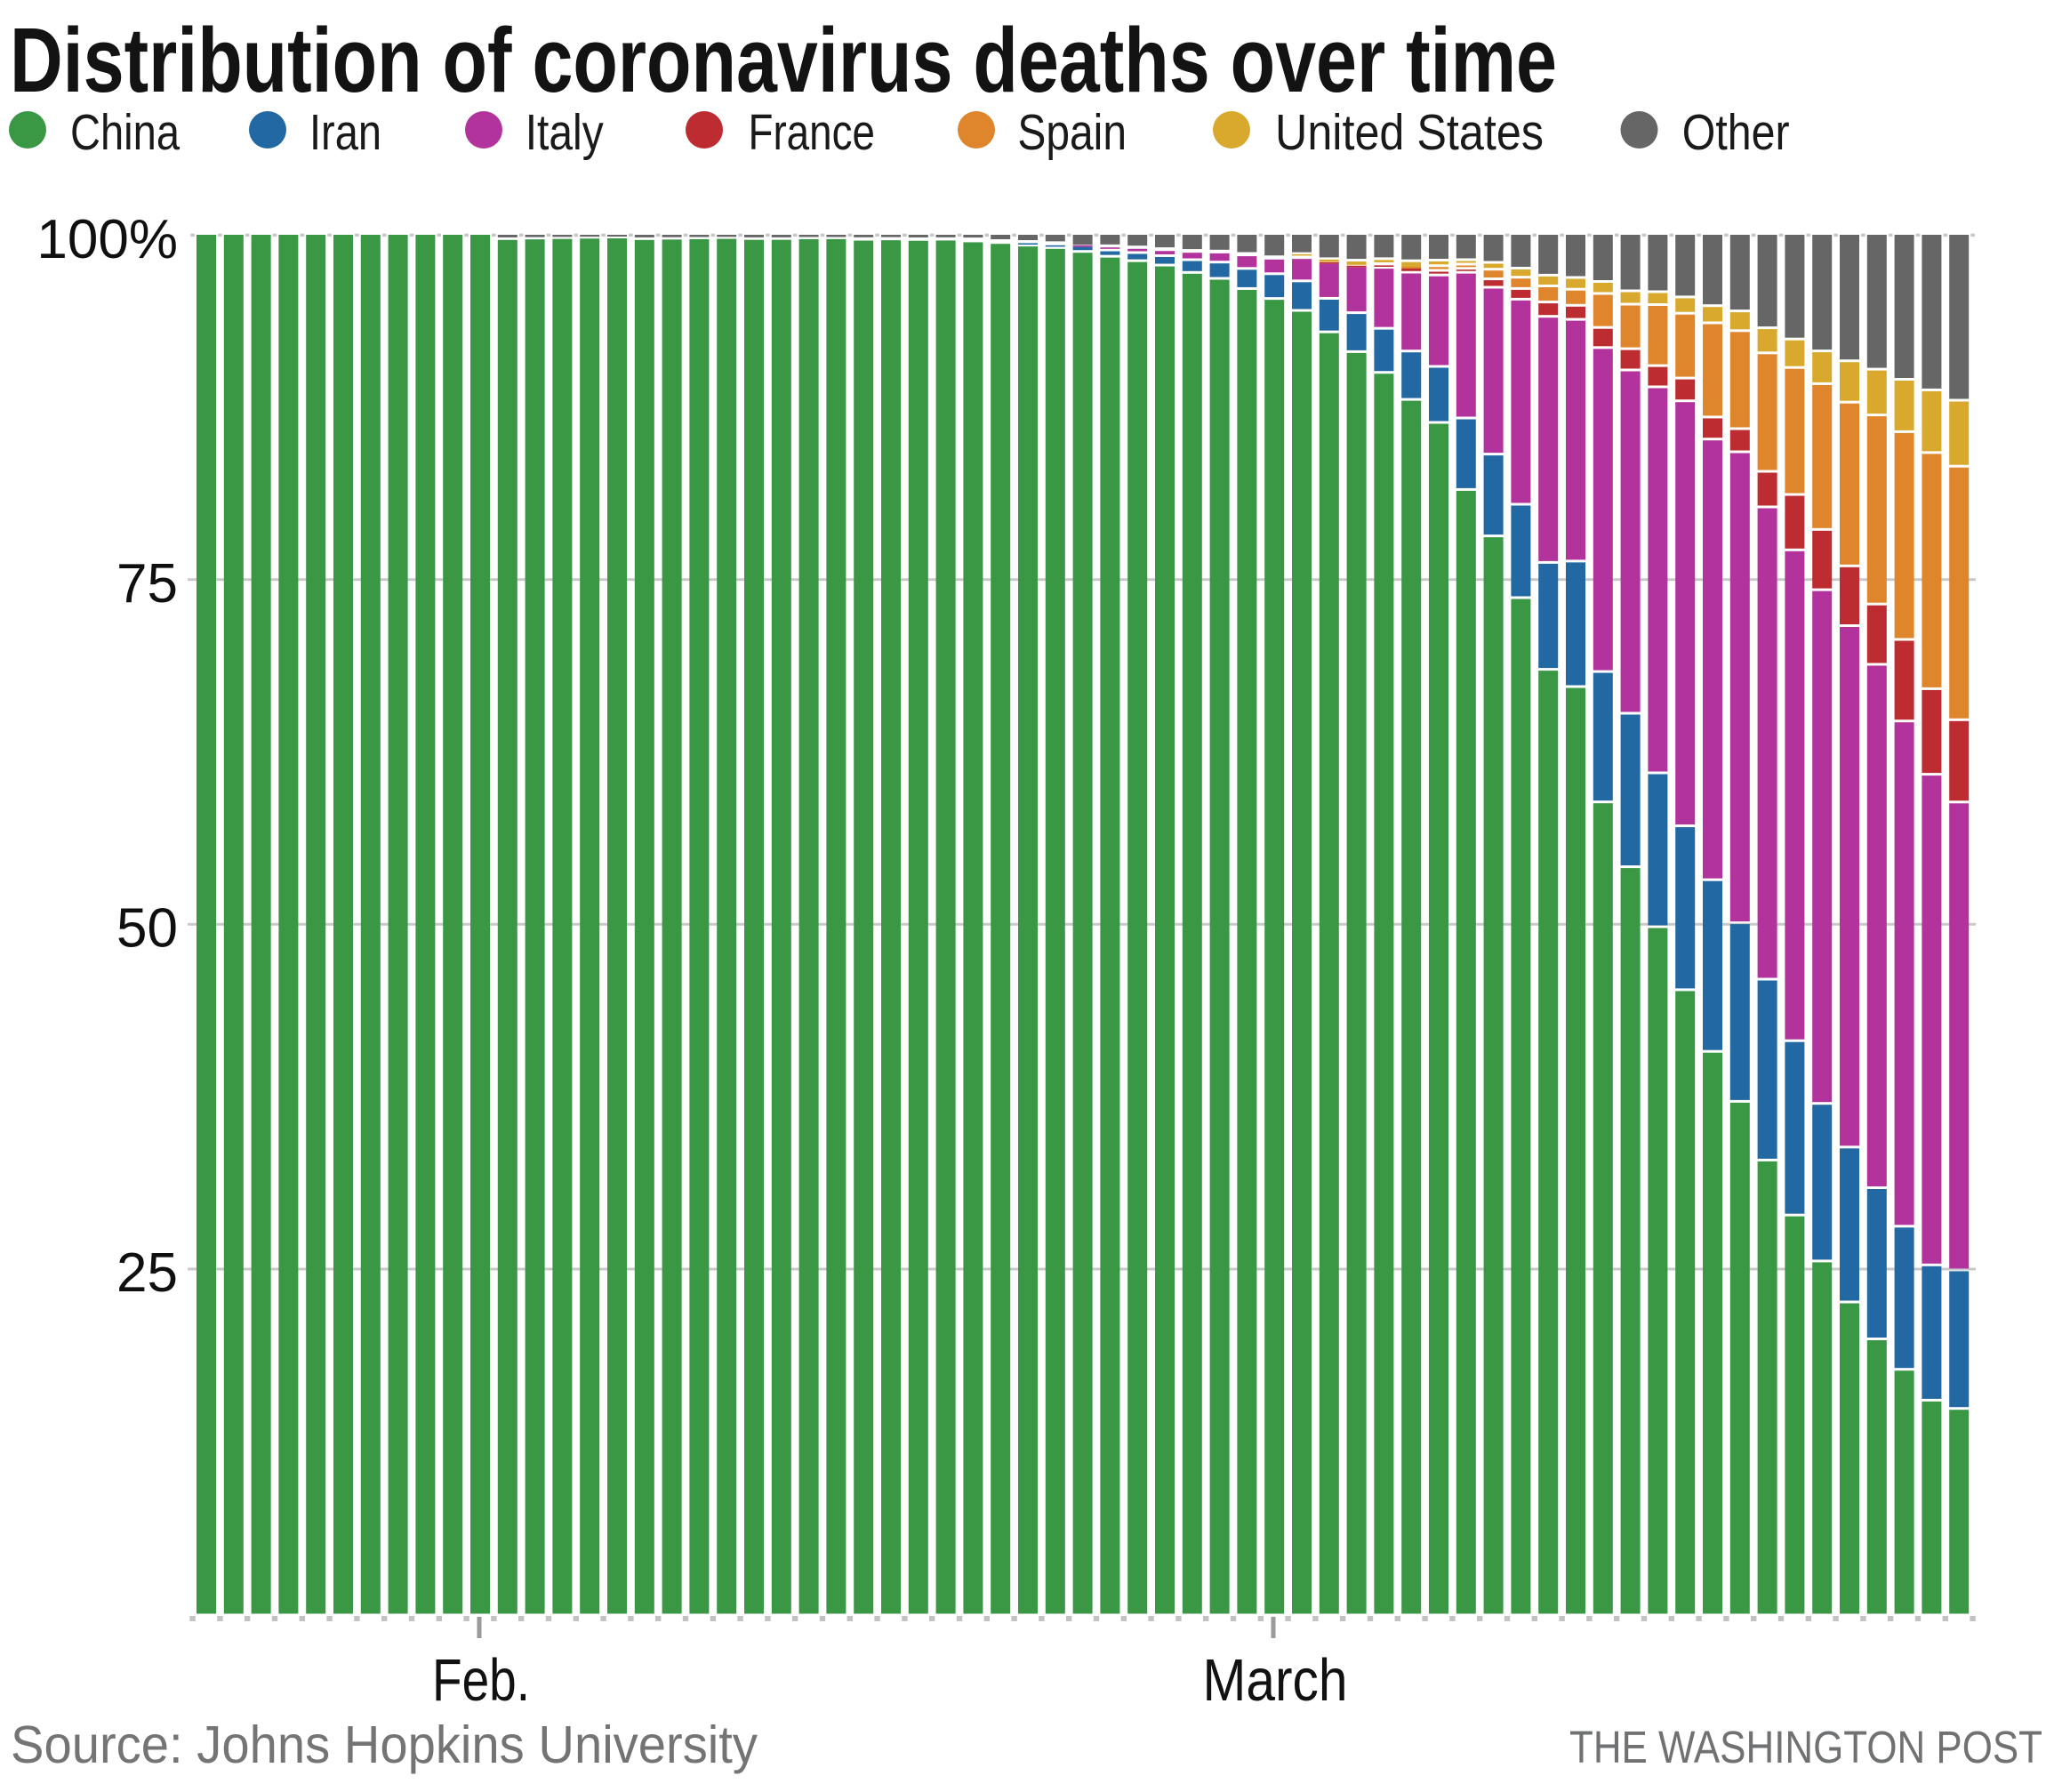 This screenshot has width=2046, height=1792. Describe the element at coordinates (384, 1745) in the screenshot. I see `svg-text:Source: Johns Hopkins Universi: Source: Johns Hopkins University` at that location.